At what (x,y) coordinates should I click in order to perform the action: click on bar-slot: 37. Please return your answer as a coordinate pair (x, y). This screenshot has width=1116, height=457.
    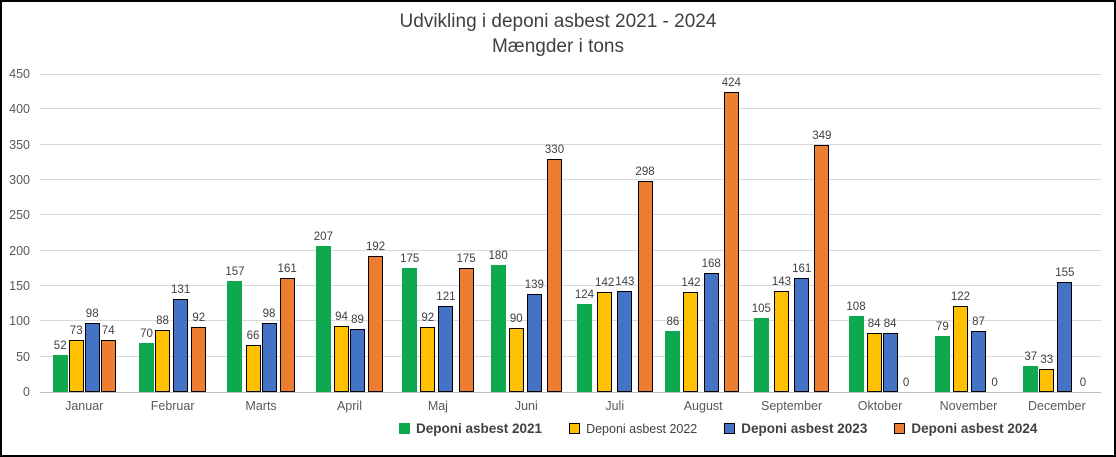
    Looking at the image, I should click on (1031, 233).